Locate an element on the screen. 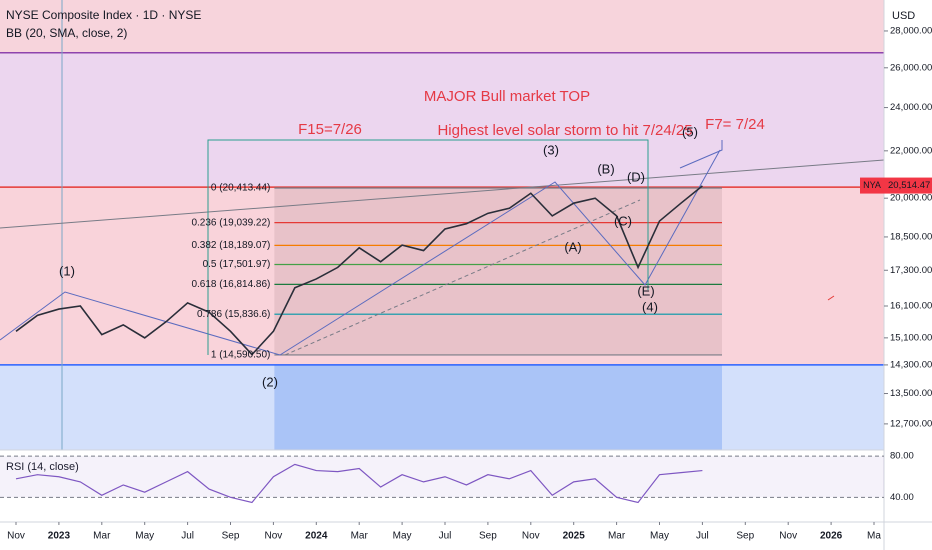 Image resolution: width=932 pixels, height=550 pixels. price-line is located at coordinates (359, 483).